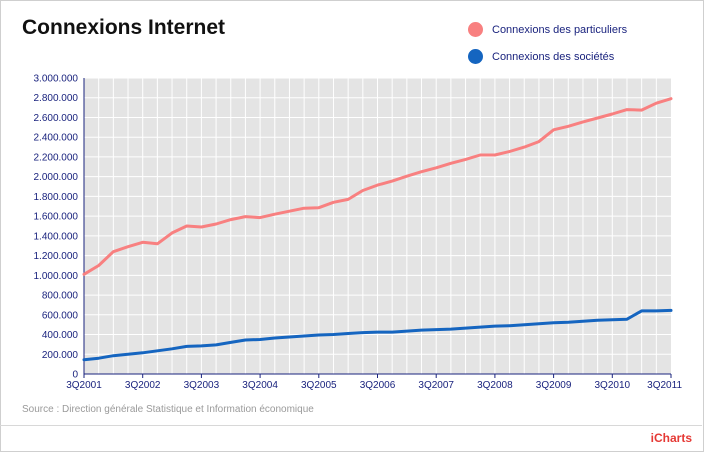 This screenshot has width=704, height=452. I want to click on x-tick-label: 3Q2005, so click(319, 385).